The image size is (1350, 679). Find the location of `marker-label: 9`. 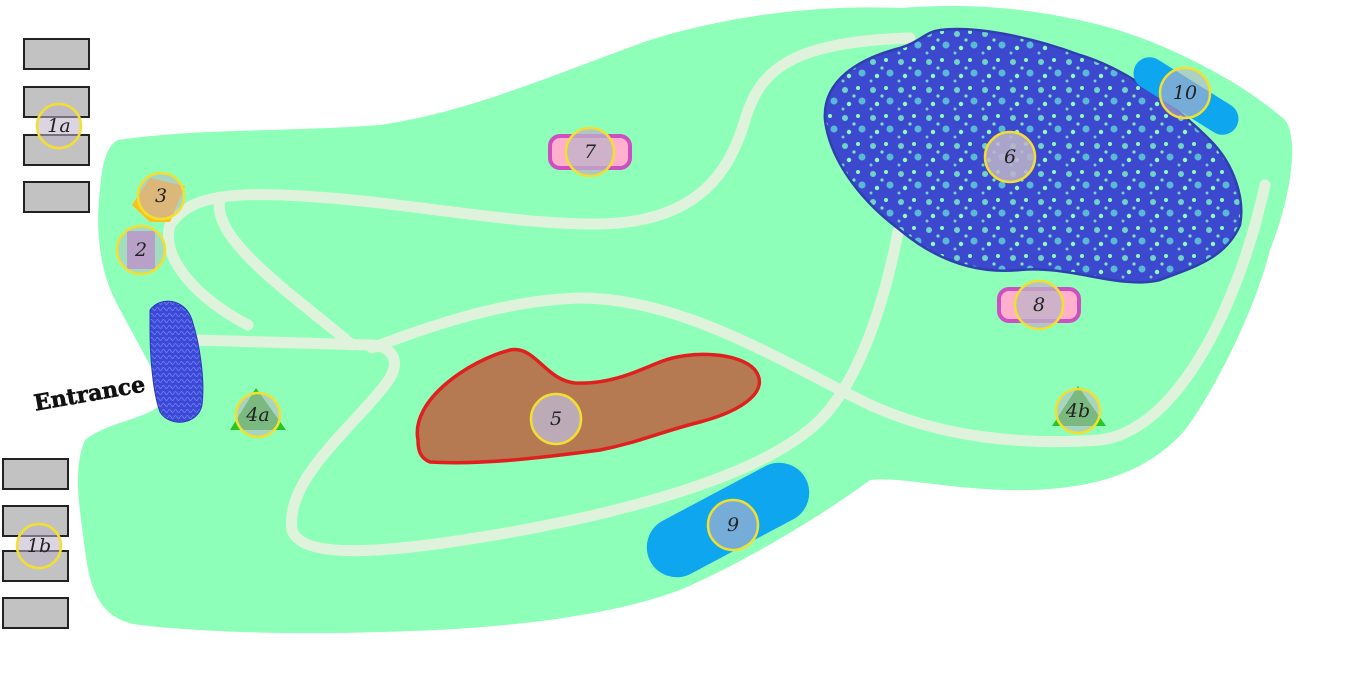

marker-label: 9 is located at coordinates (733, 525).